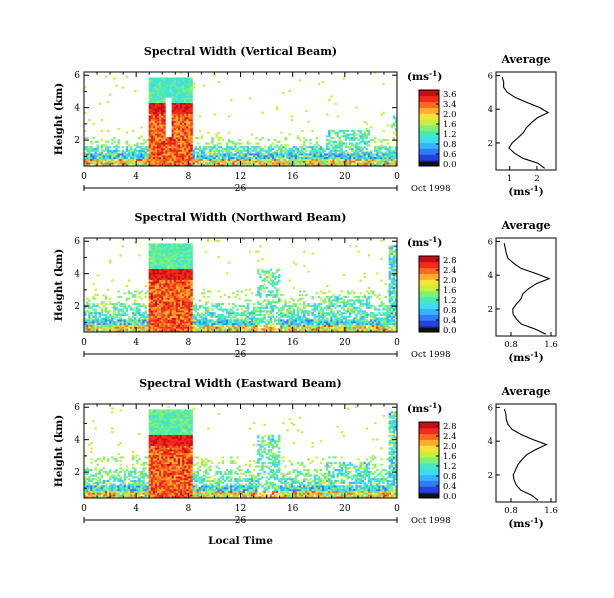 The image size is (614, 598). What do you see at coordinates (439, 77) in the screenshot?
I see `colorbar-unit-close: )` at bounding box center [439, 77].